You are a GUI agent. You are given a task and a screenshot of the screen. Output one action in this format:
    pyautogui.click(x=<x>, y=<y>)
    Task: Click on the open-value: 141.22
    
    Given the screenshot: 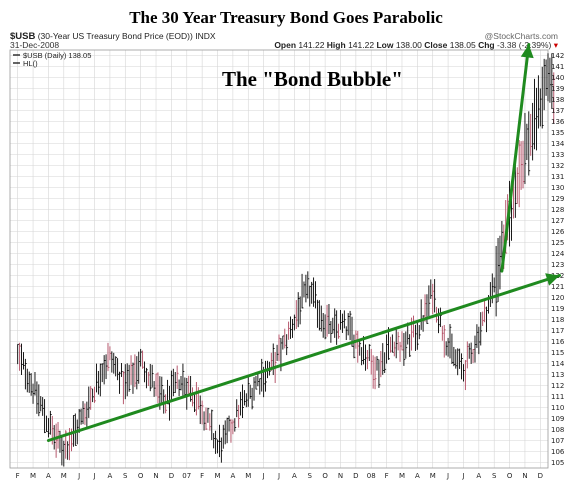 What is the action you would take?
    pyautogui.click(x=311, y=45)
    